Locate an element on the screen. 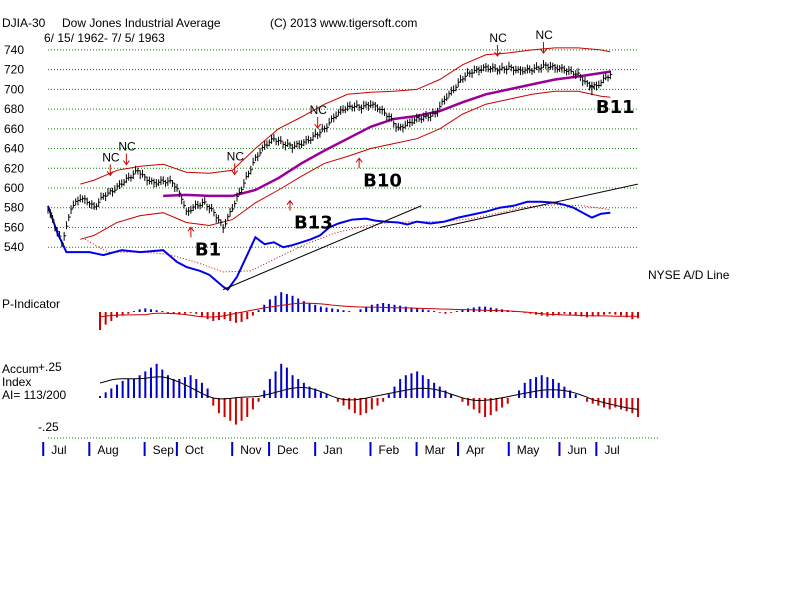  y-tick-label: 640 is located at coordinates (14, 149).